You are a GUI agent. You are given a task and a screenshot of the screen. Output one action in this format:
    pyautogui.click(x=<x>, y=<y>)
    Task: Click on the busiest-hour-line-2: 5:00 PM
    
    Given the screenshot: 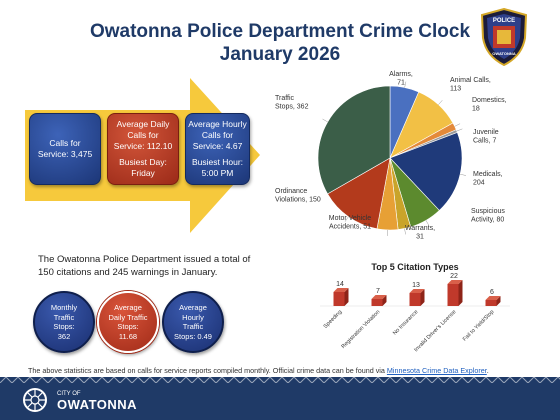 What is the action you would take?
    pyautogui.click(x=217, y=173)
    